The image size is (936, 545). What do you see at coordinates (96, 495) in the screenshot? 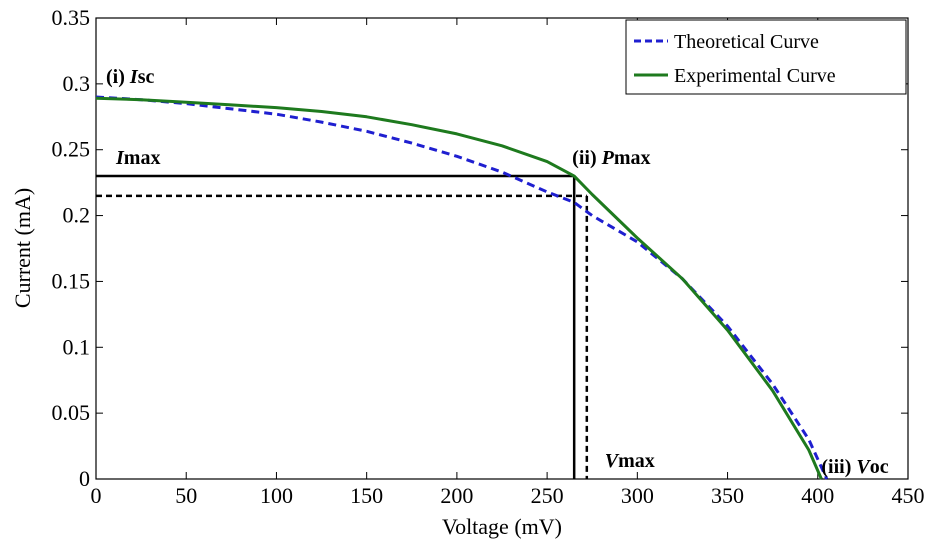
I see `x-tick-label: 0` at bounding box center [96, 495].